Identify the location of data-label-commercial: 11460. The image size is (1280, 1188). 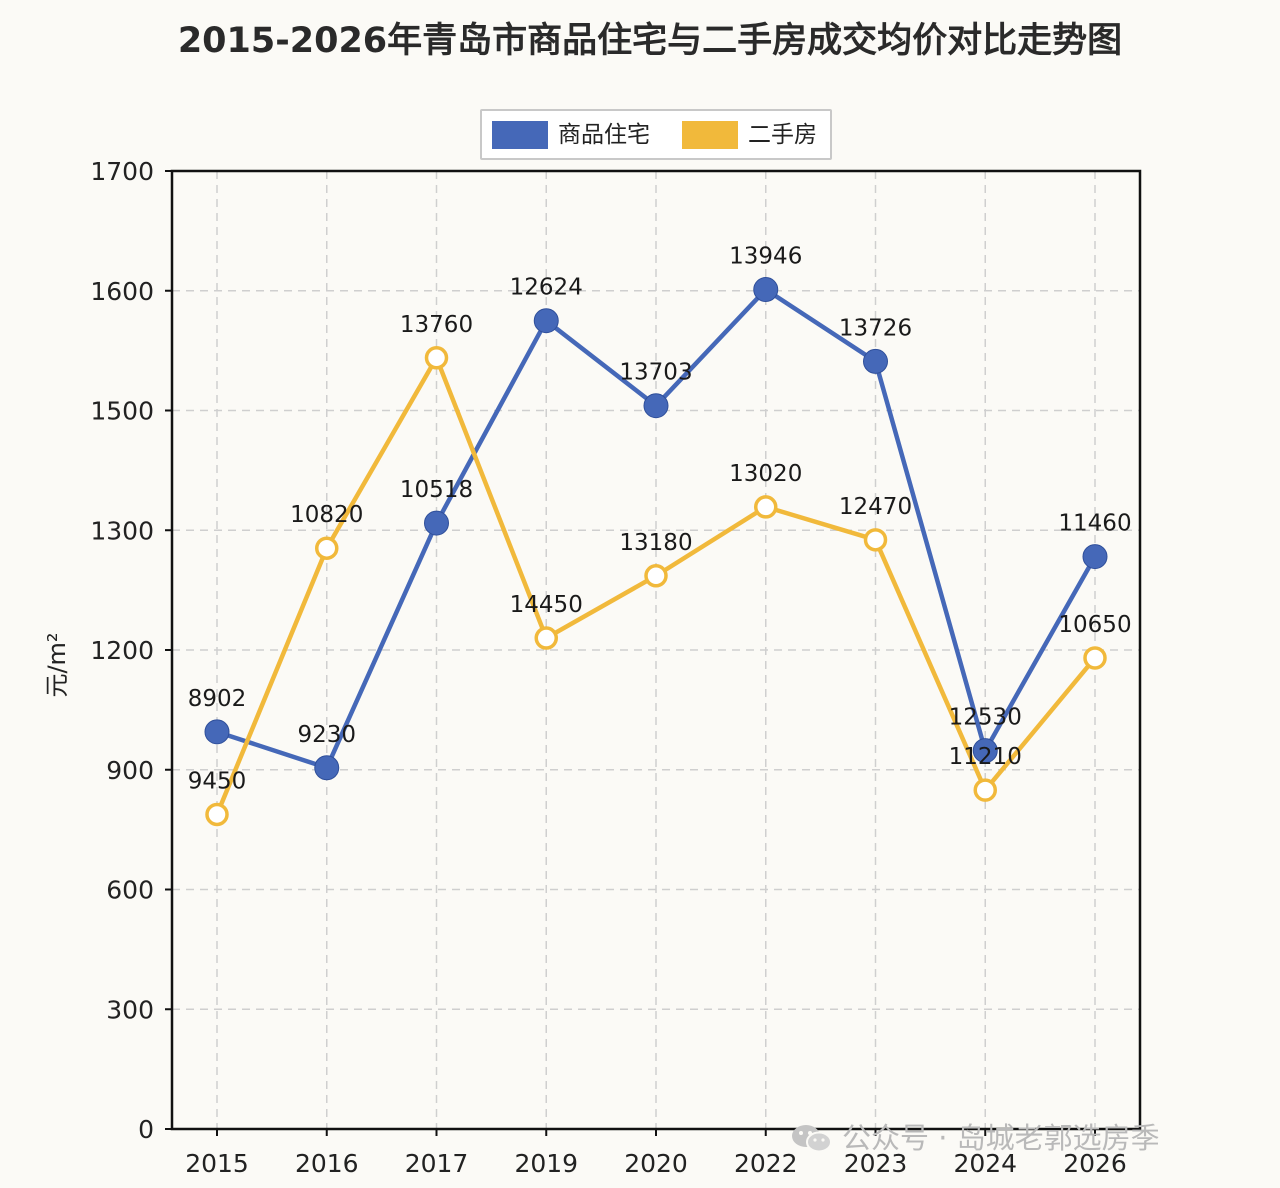
(1094, 524).